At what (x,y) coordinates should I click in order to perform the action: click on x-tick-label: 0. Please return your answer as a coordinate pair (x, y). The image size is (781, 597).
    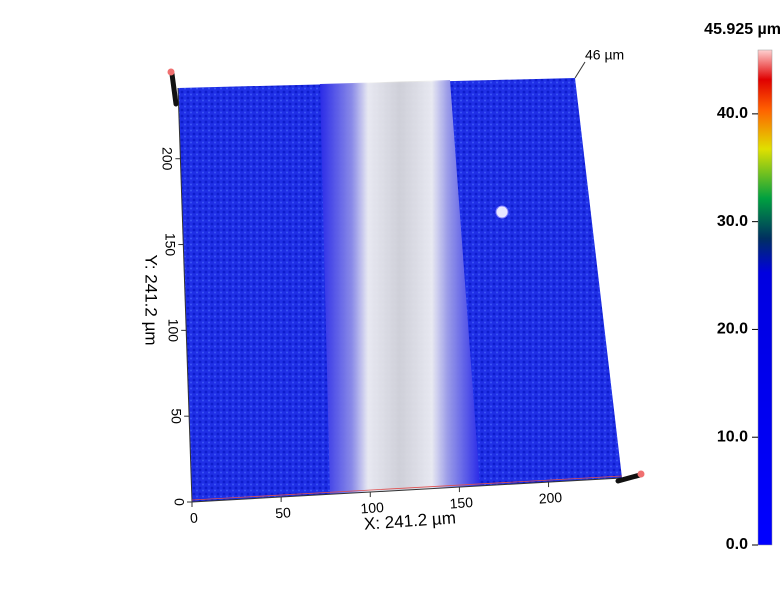
    Looking at the image, I should click on (193, 517).